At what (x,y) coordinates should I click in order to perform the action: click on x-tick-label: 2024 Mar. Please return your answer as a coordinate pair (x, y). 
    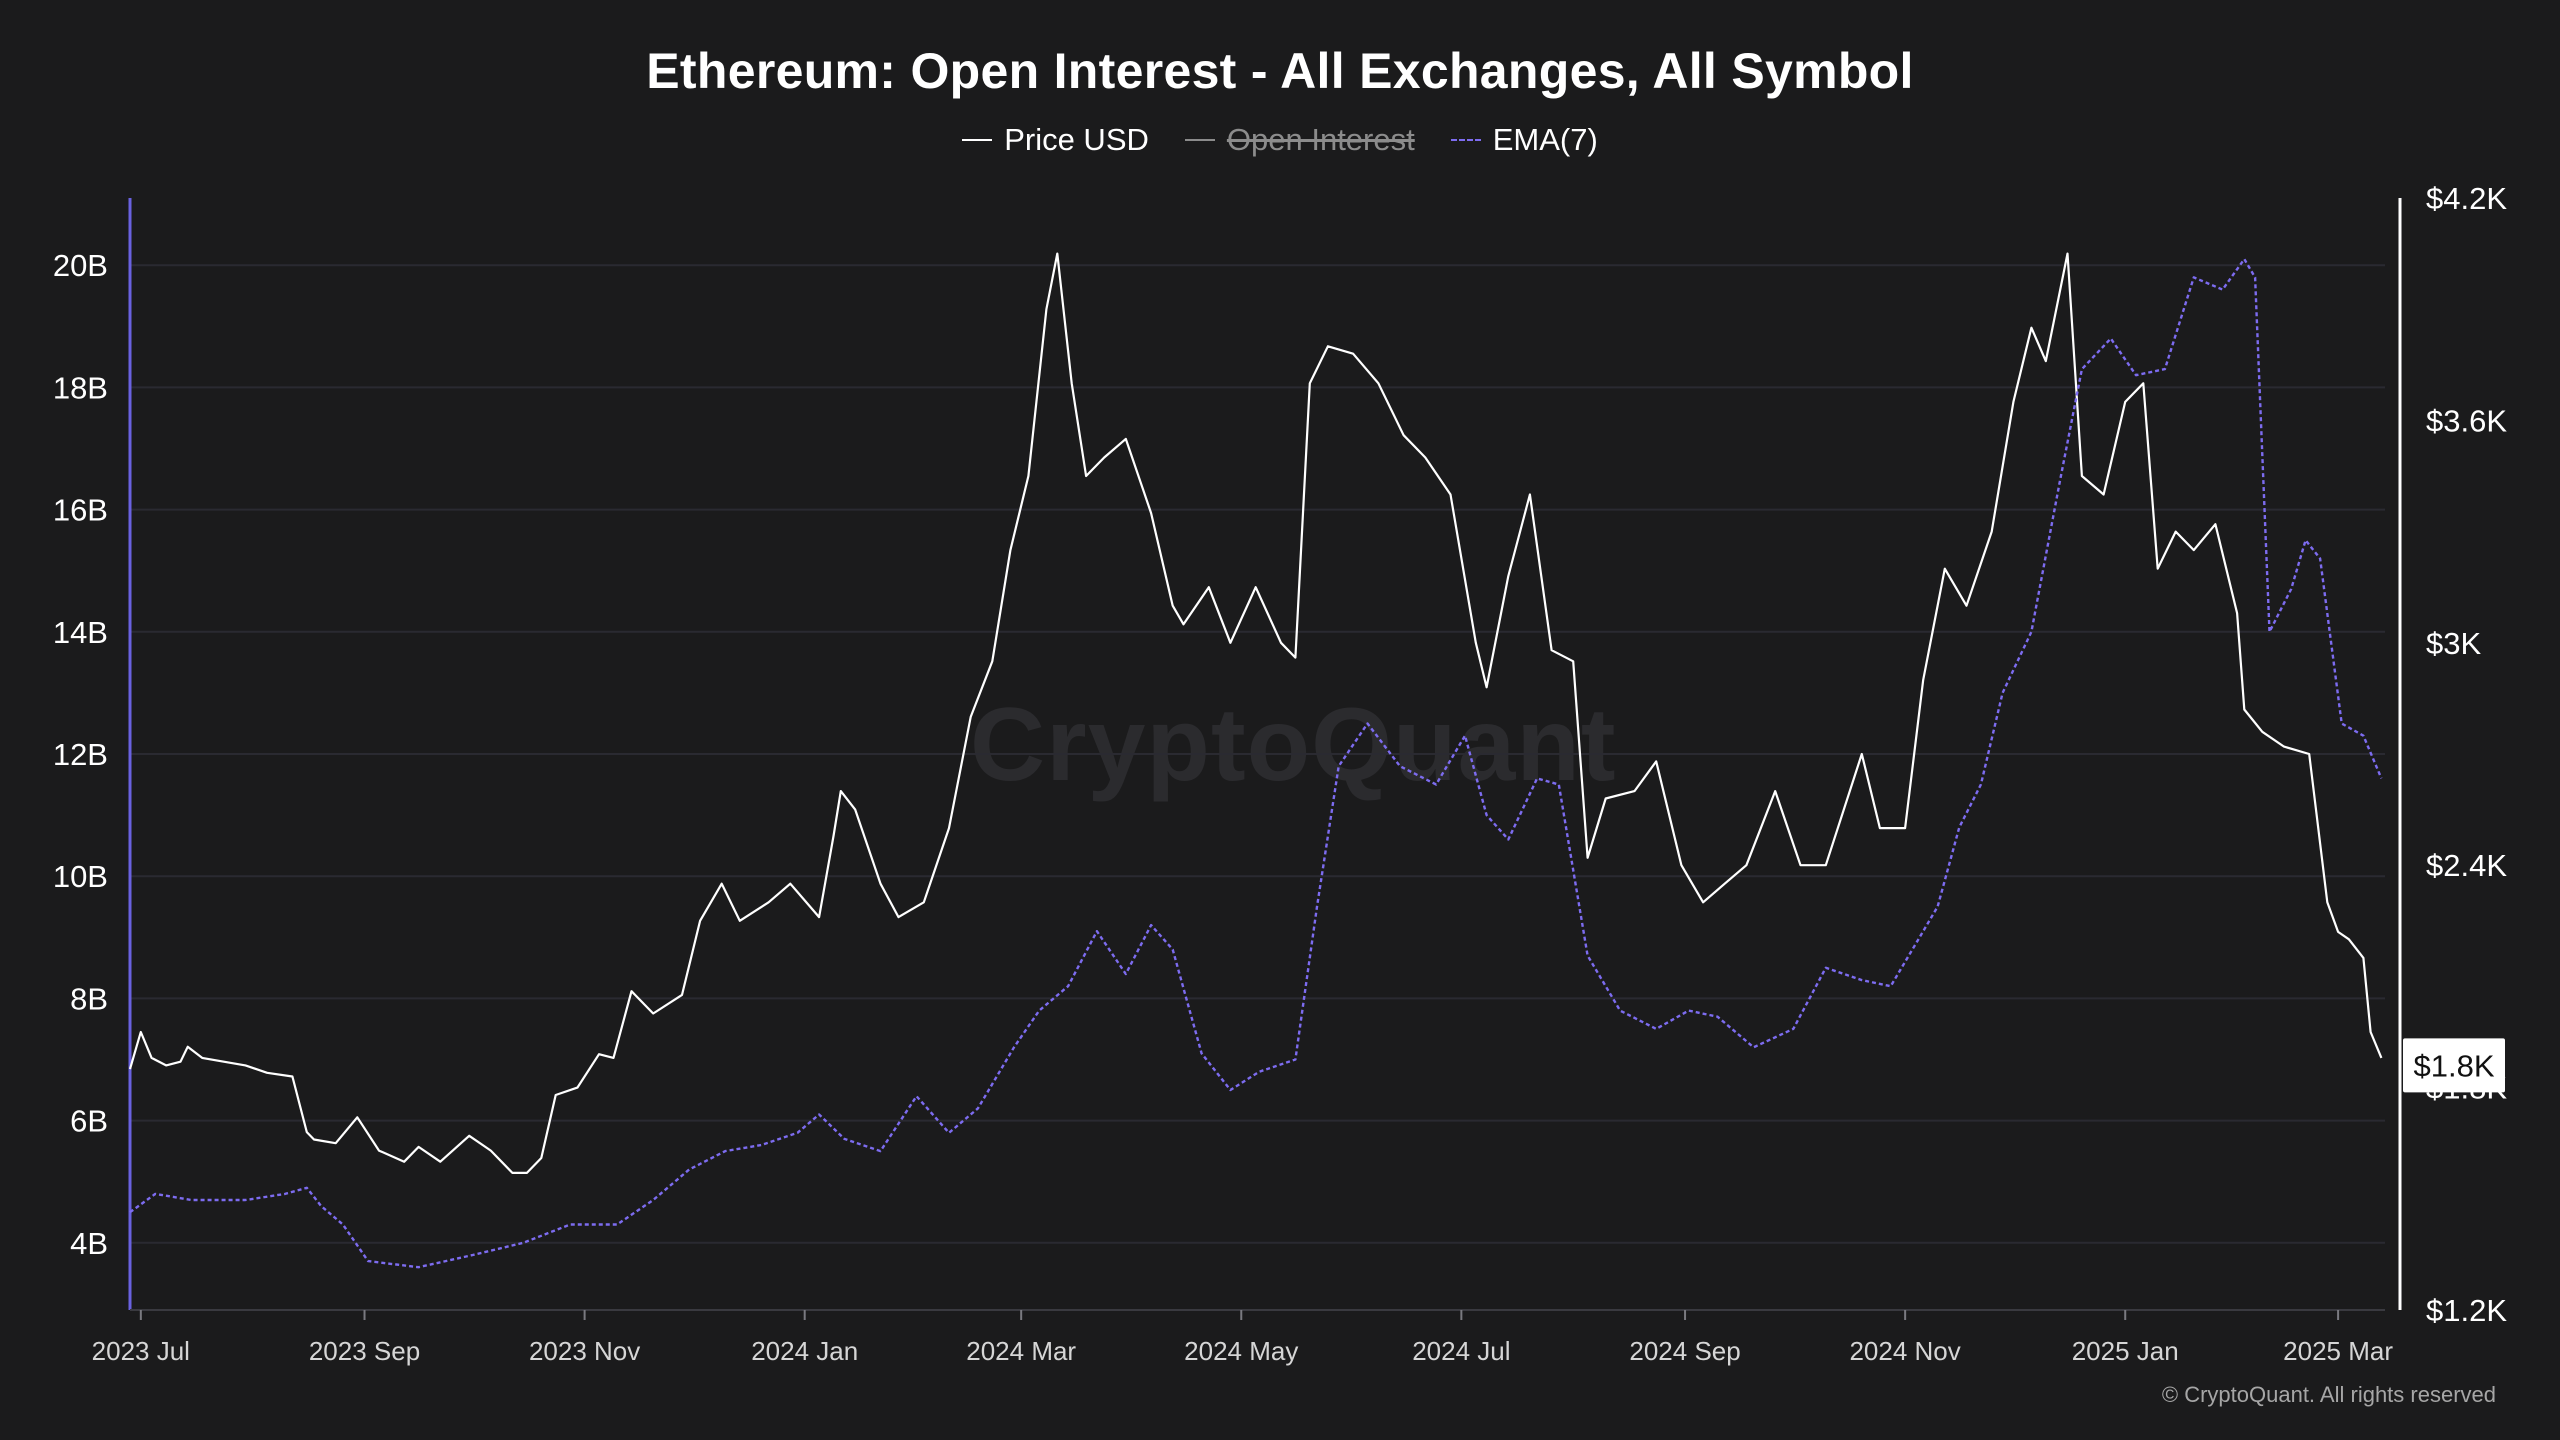
    Looking at the image, I should click on (1021, 1351).